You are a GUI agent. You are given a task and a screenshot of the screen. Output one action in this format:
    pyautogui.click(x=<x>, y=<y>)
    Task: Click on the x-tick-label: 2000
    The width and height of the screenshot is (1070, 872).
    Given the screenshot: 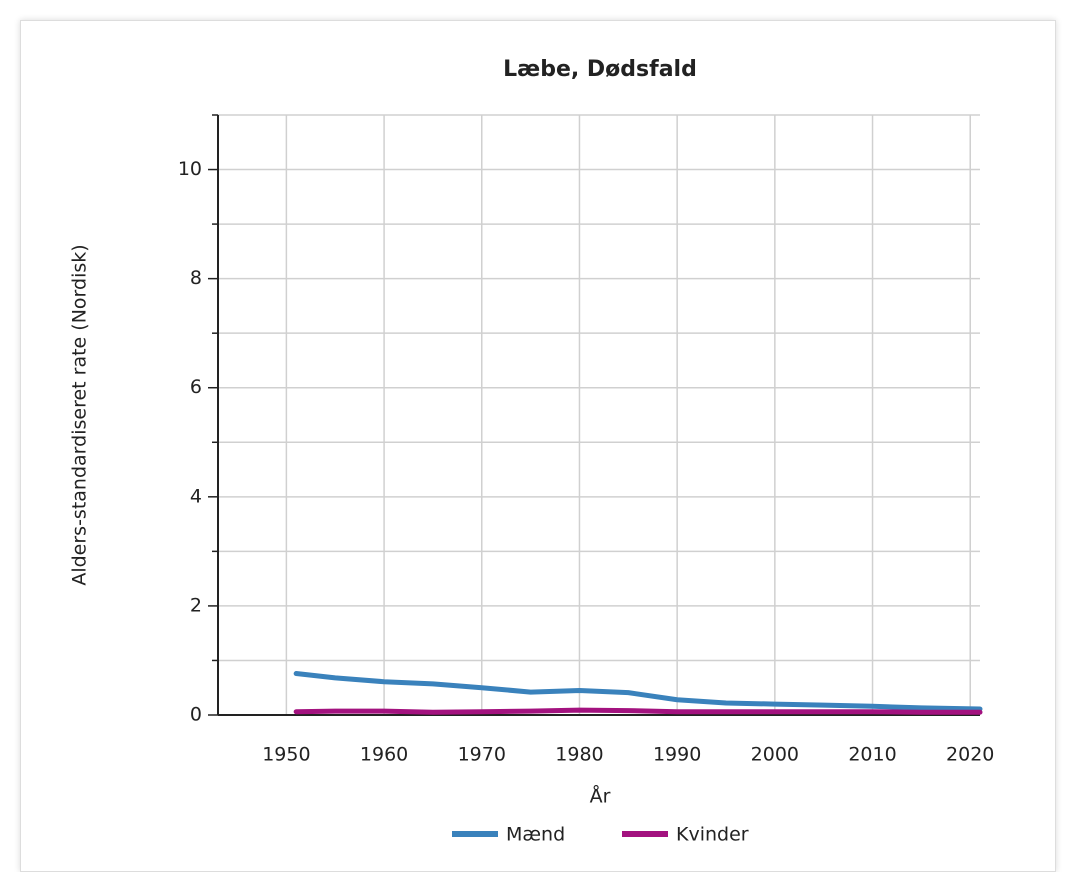 What is the action you would take?
    pyautogui.click(x=775, y=755)
    